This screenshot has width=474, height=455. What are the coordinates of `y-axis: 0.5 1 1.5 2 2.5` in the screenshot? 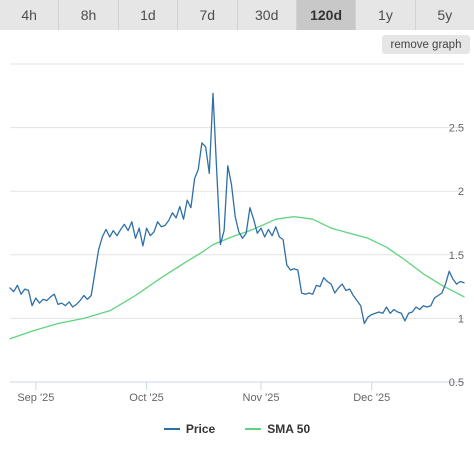 It's located at (456, 256).